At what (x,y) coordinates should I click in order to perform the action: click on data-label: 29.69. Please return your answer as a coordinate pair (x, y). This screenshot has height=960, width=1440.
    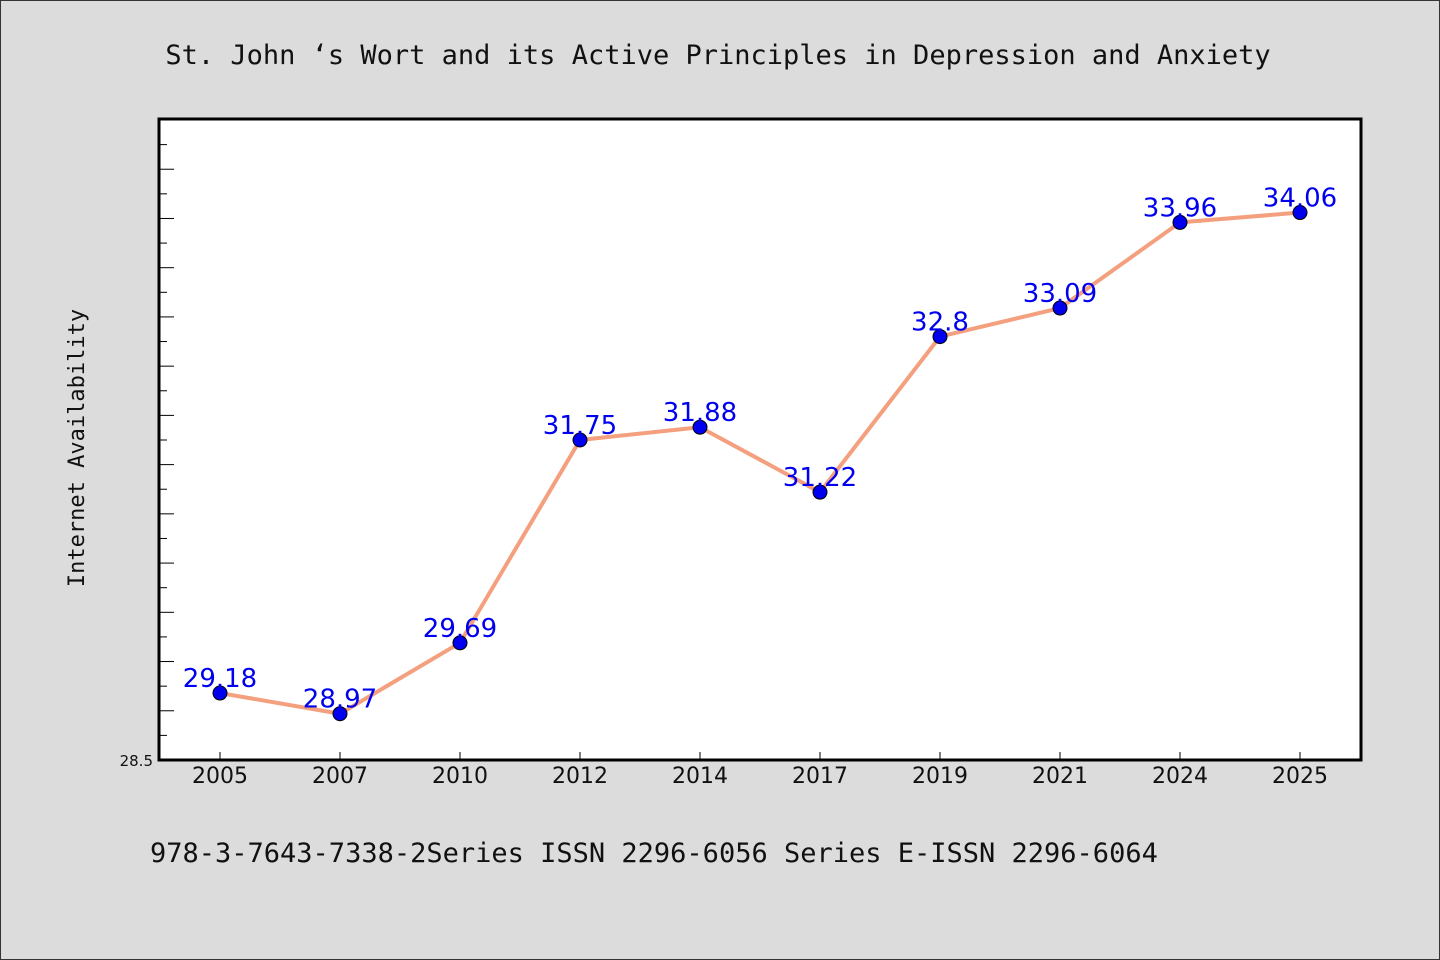
    Looking at the image, I should click on (460, 629).